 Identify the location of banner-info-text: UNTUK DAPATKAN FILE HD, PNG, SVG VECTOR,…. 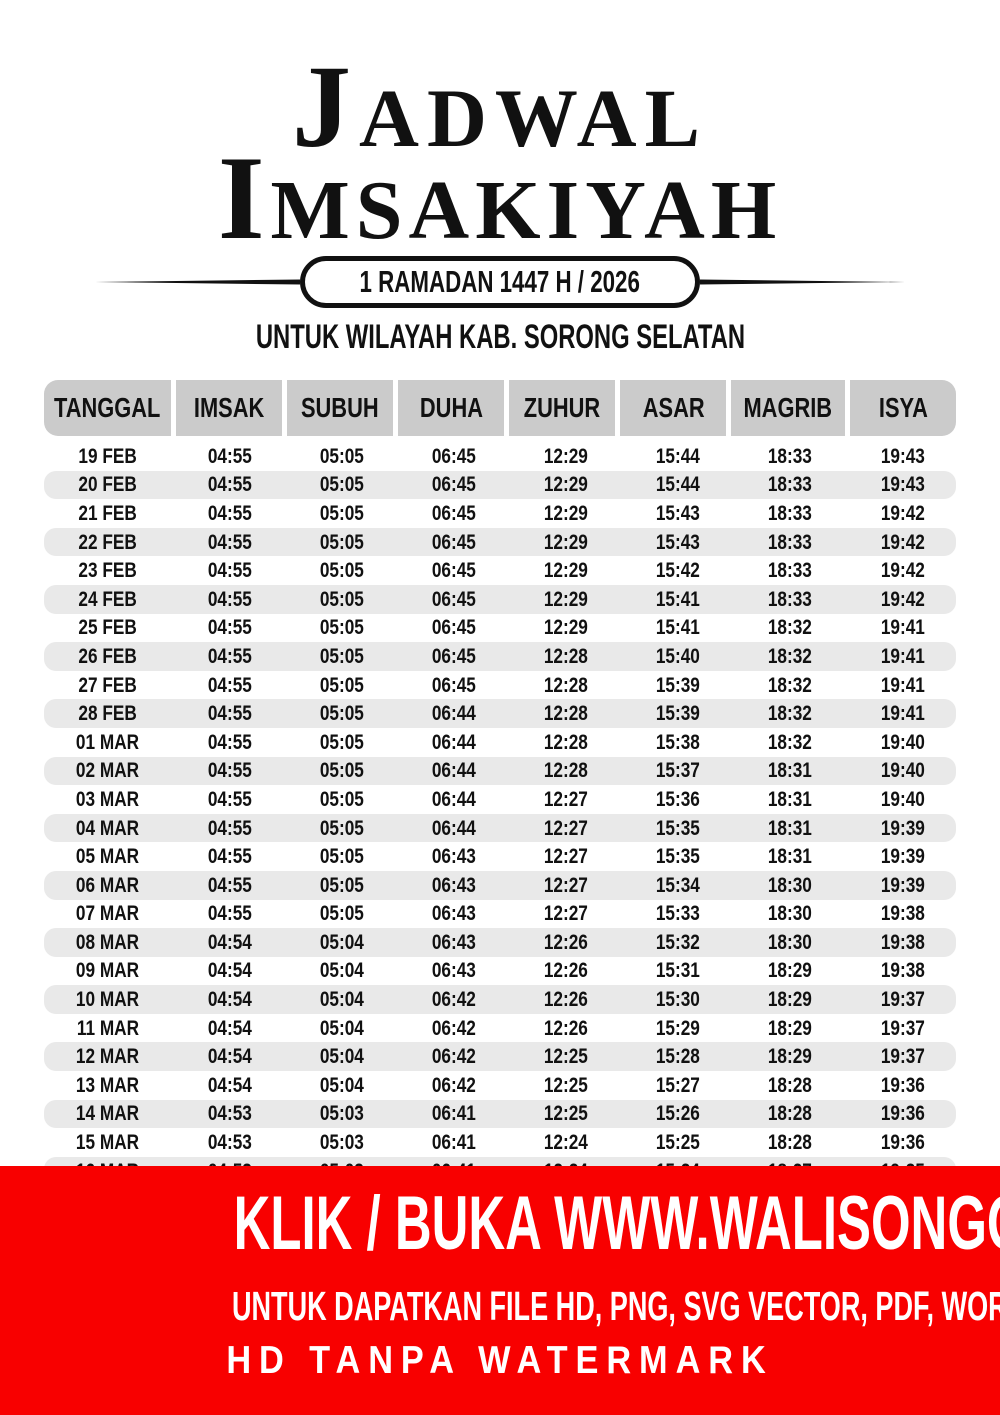
(615, 1306).